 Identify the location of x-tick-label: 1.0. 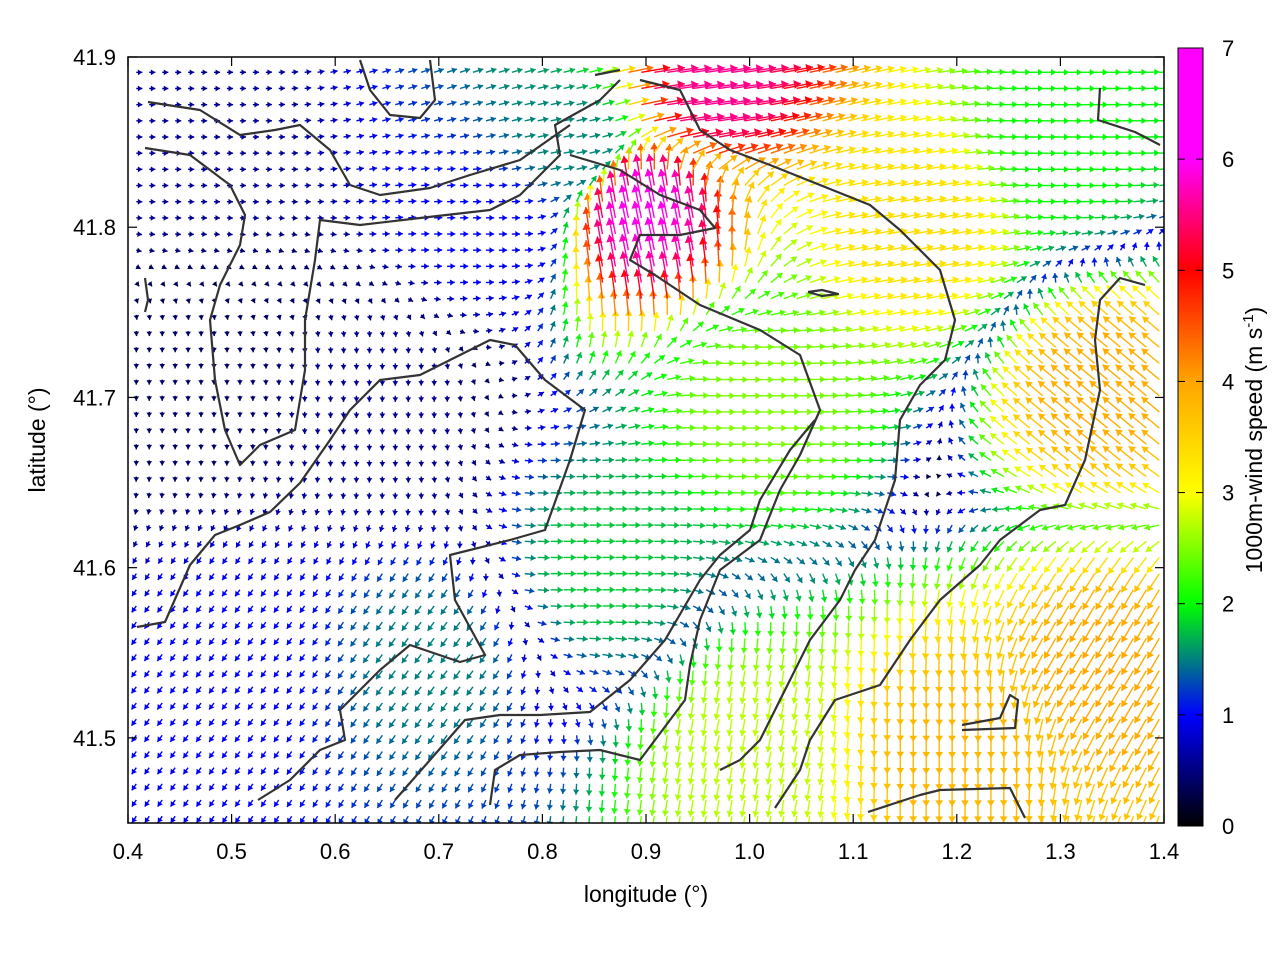
(749, 851).